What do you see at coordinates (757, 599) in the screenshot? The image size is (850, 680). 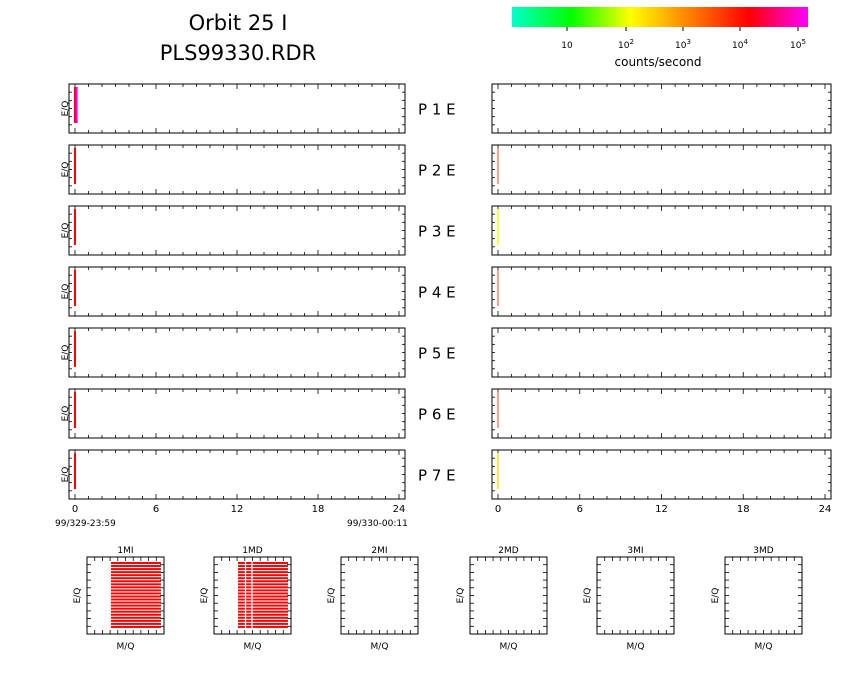 I see `mass-panel: 3MD M/Q E/Q` at bounding box center [757, 599].